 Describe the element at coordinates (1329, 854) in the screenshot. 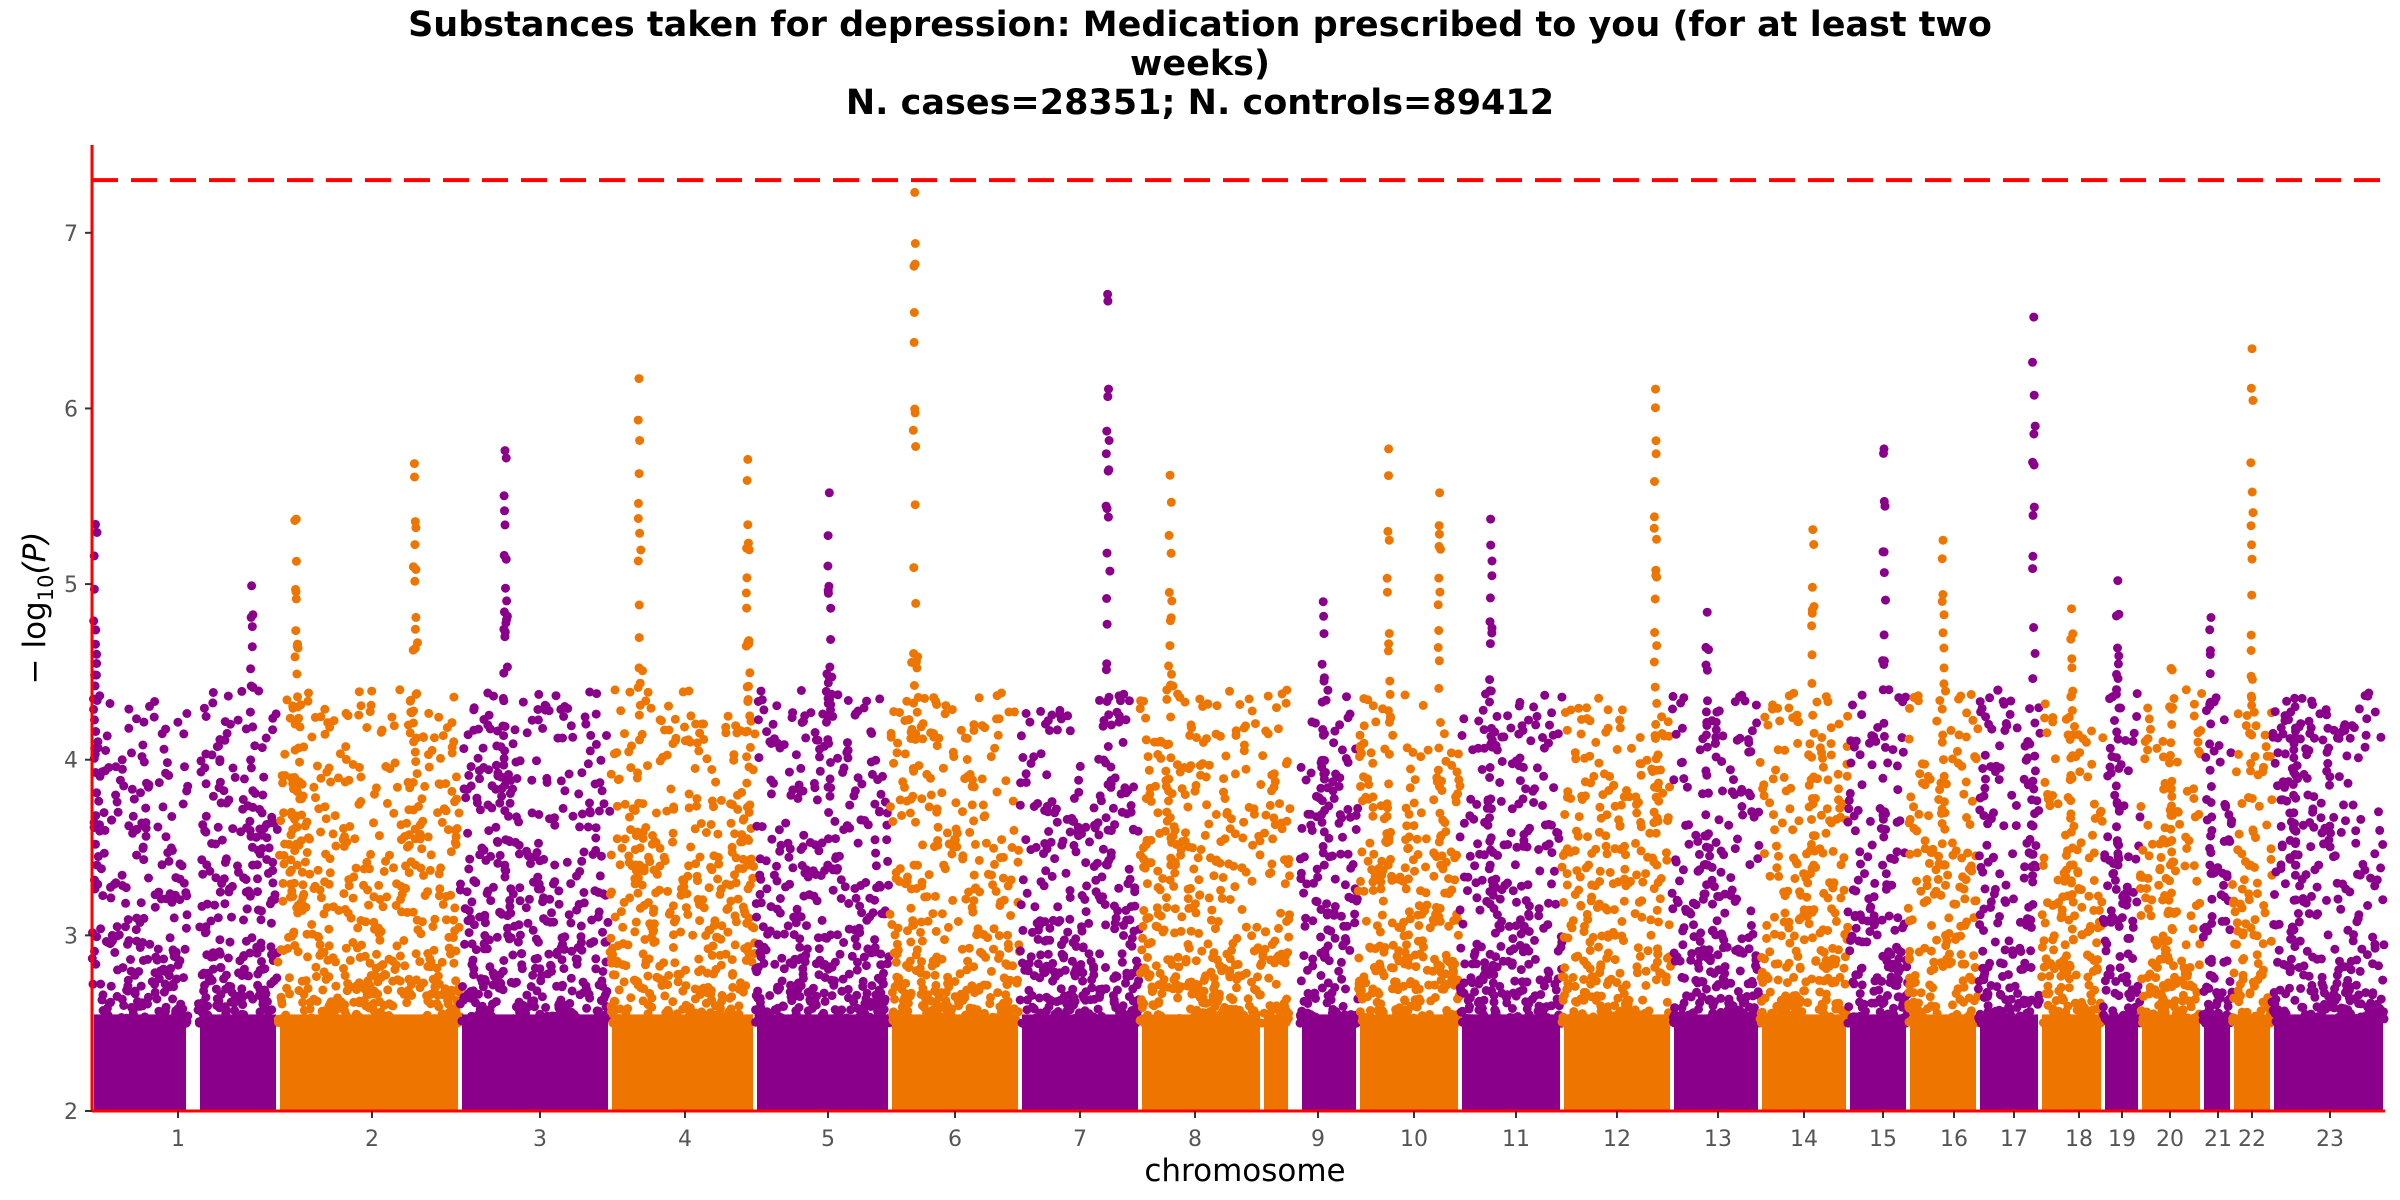

I see `chromosome-9-points` at that location.